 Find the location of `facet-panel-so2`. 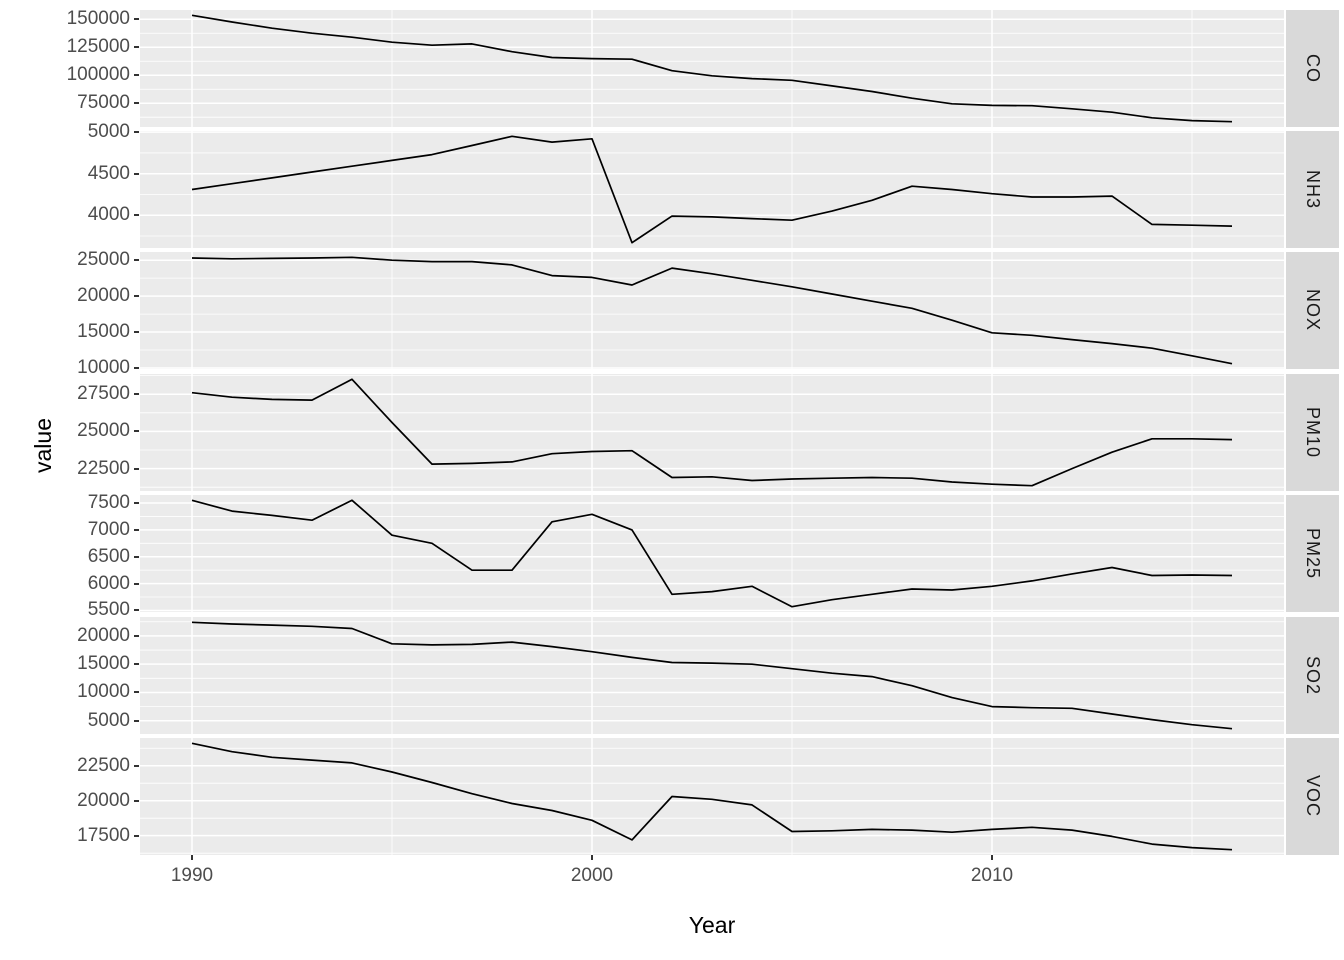

facet-panel-so2 is located at coordinates (712, 675).